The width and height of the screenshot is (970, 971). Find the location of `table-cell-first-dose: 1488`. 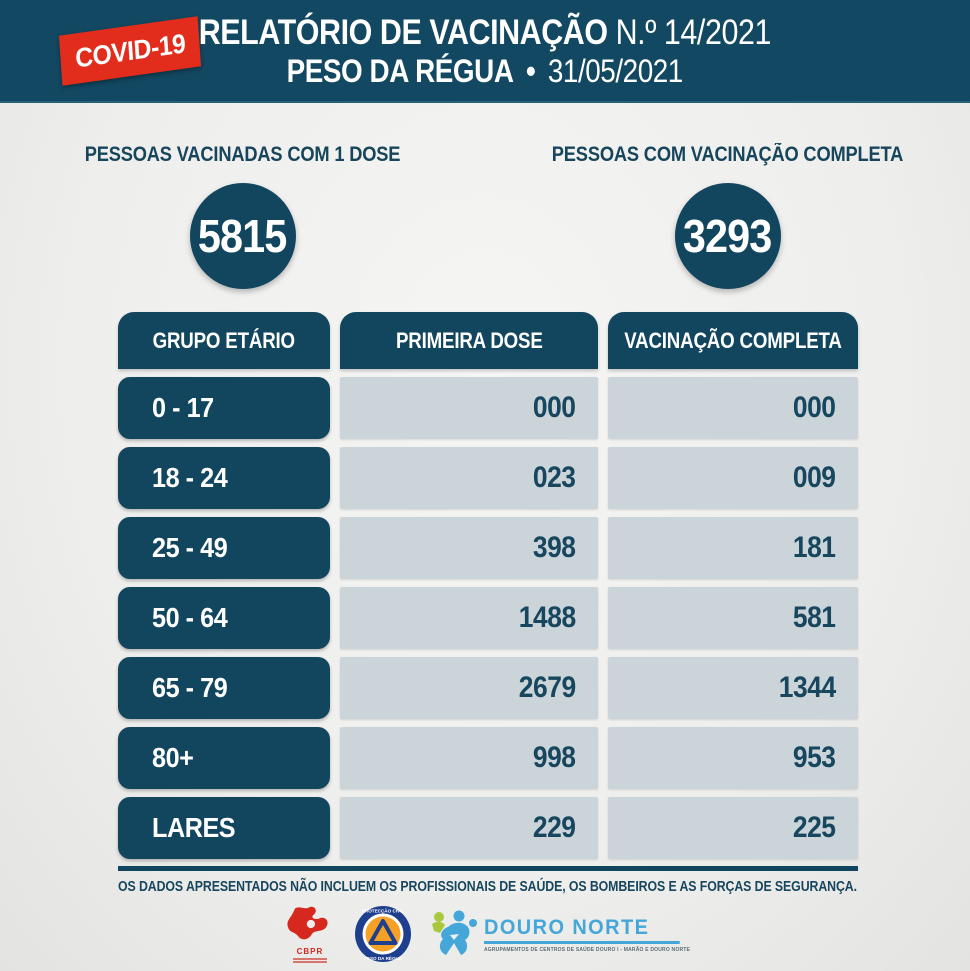

table-cell-first-dose: 1488 is located at coordinates (469, 618).